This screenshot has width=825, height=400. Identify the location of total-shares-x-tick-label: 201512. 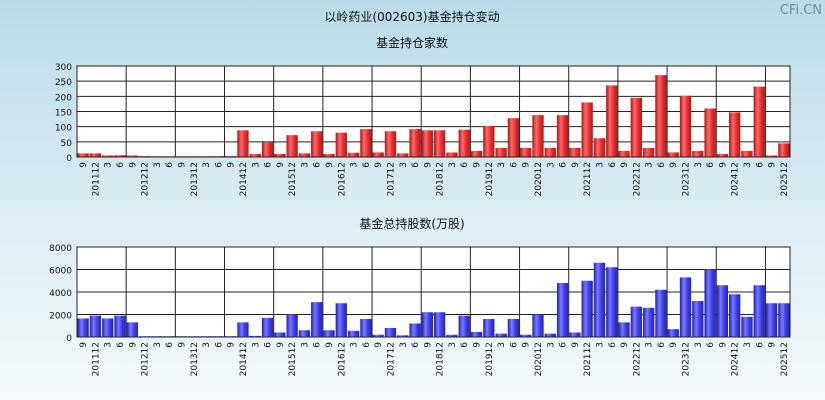
(293, 359).